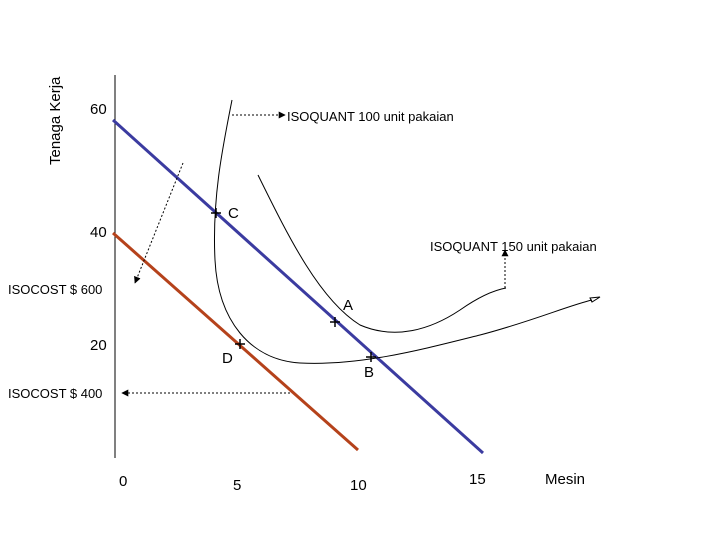 The width and height of the screenshot is (720, 540). Describe the element at coordinates (233, 213) in the screenshot. I see `point-label: C` at that location.